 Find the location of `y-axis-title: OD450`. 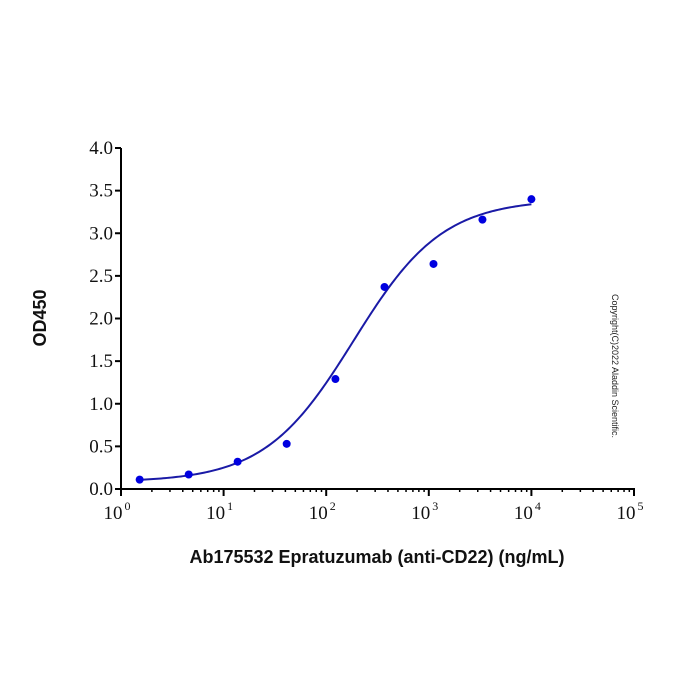

y-axis-title: OD450 is located at coordinates (40, 317).